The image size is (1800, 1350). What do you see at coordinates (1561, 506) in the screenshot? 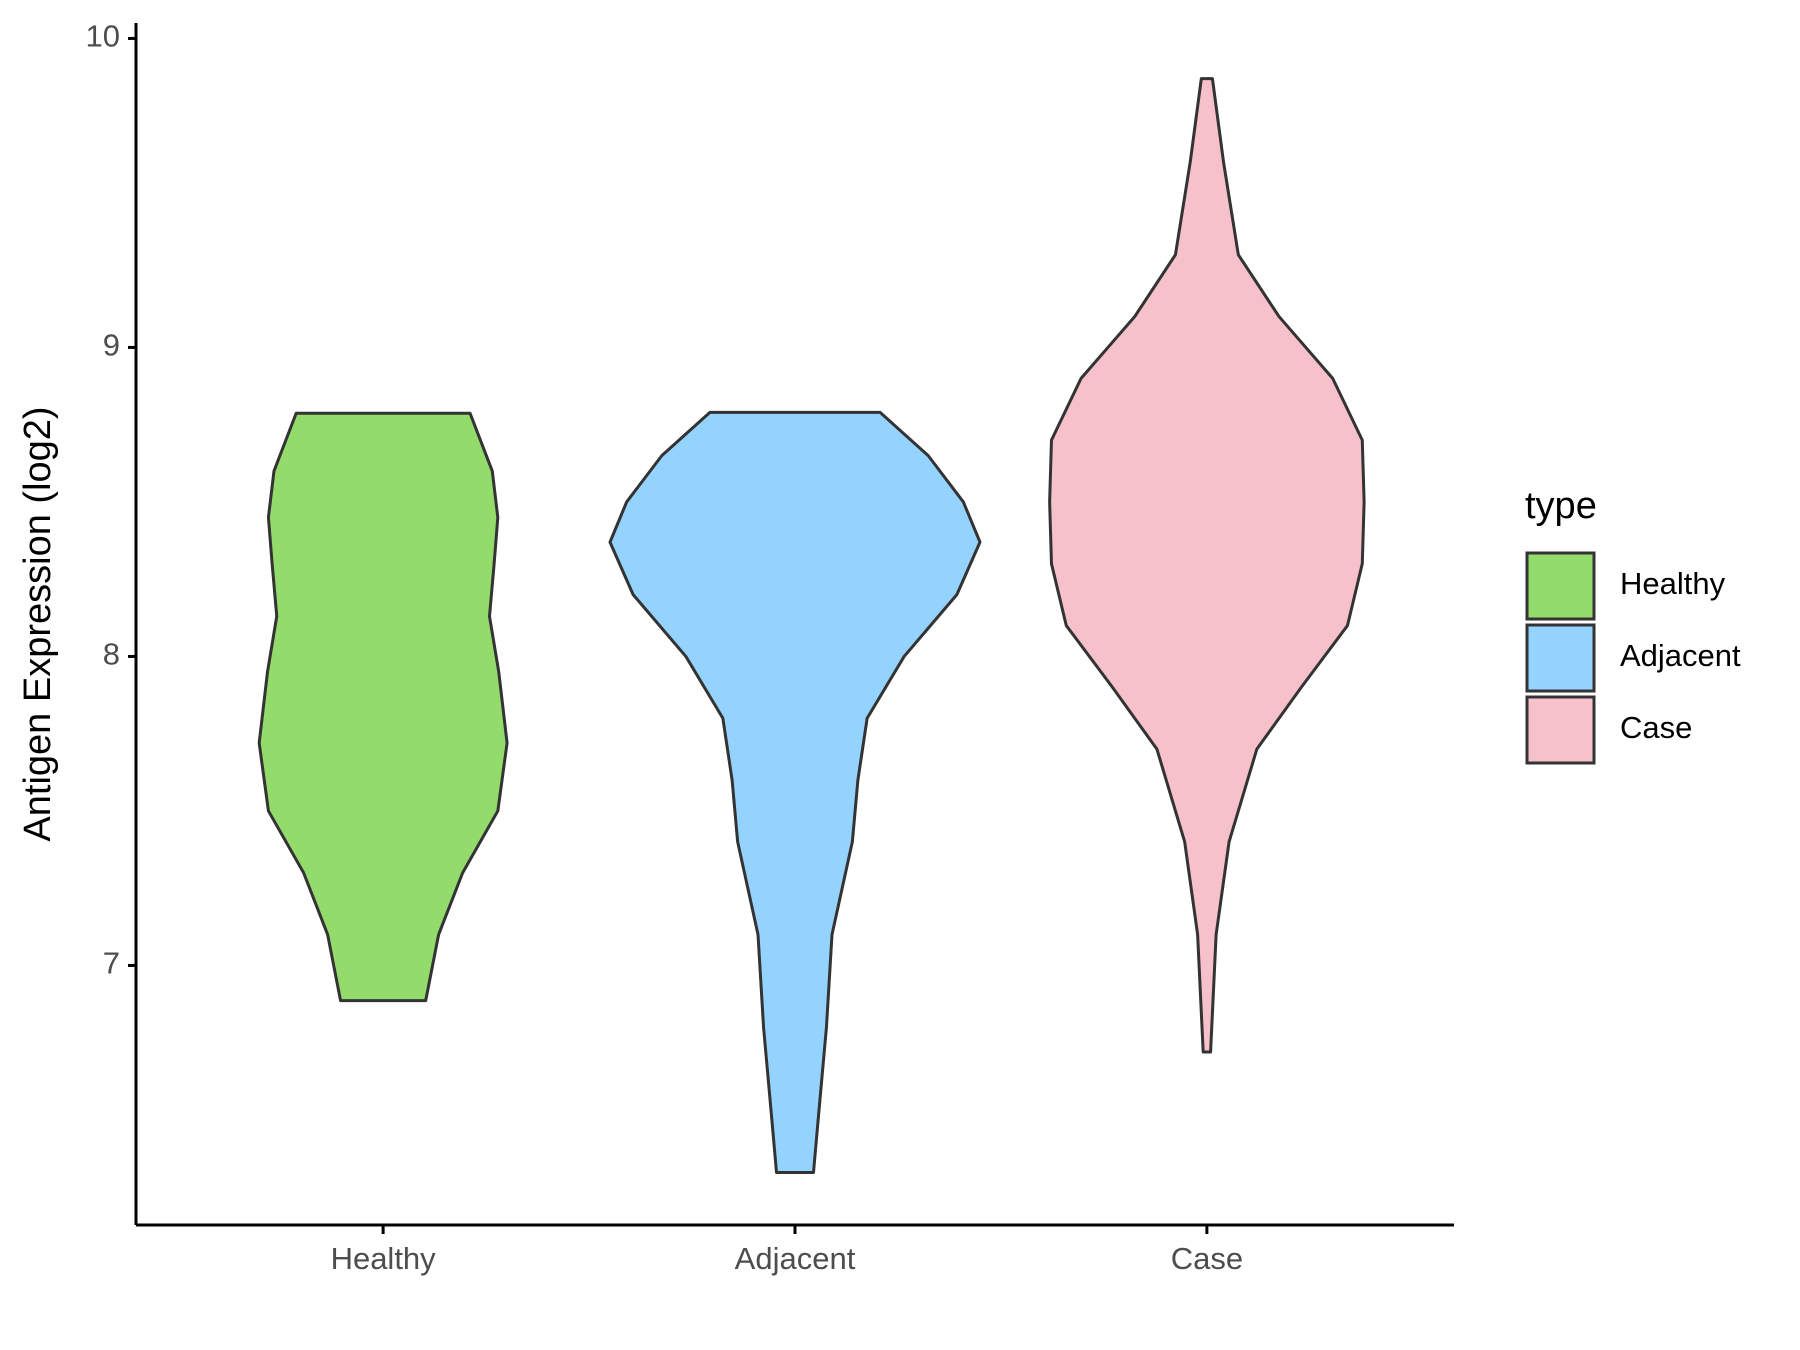
I see `legend-title: type` at bounding box center [1561, 506].